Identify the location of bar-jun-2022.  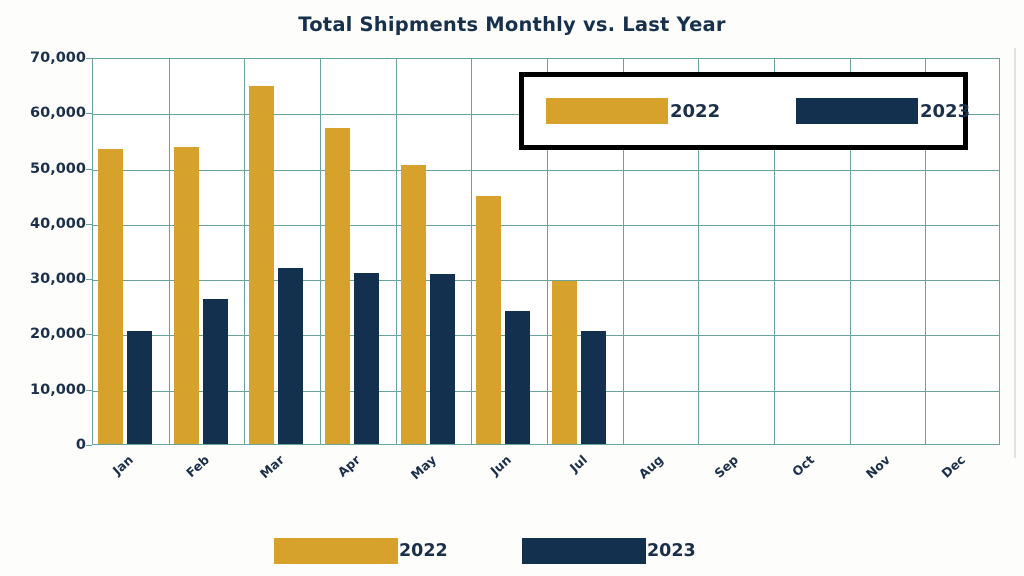
(489, 320).